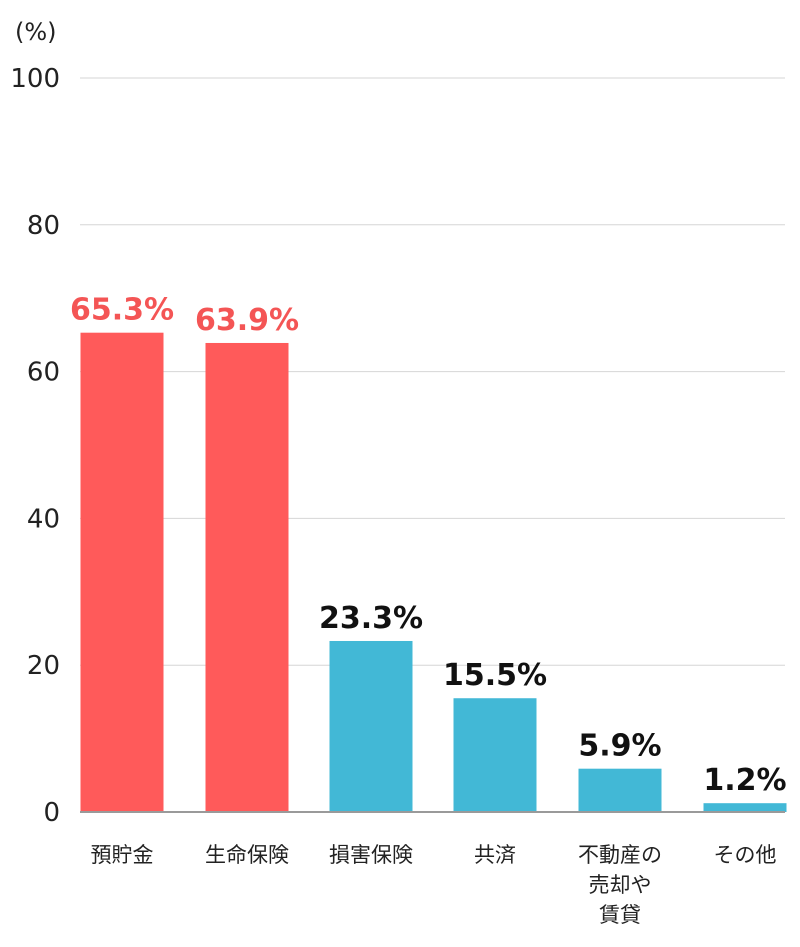  Describe the element at coordinates (495, 855) in the screenshot. I see `x-category-label: 共済` at that location.